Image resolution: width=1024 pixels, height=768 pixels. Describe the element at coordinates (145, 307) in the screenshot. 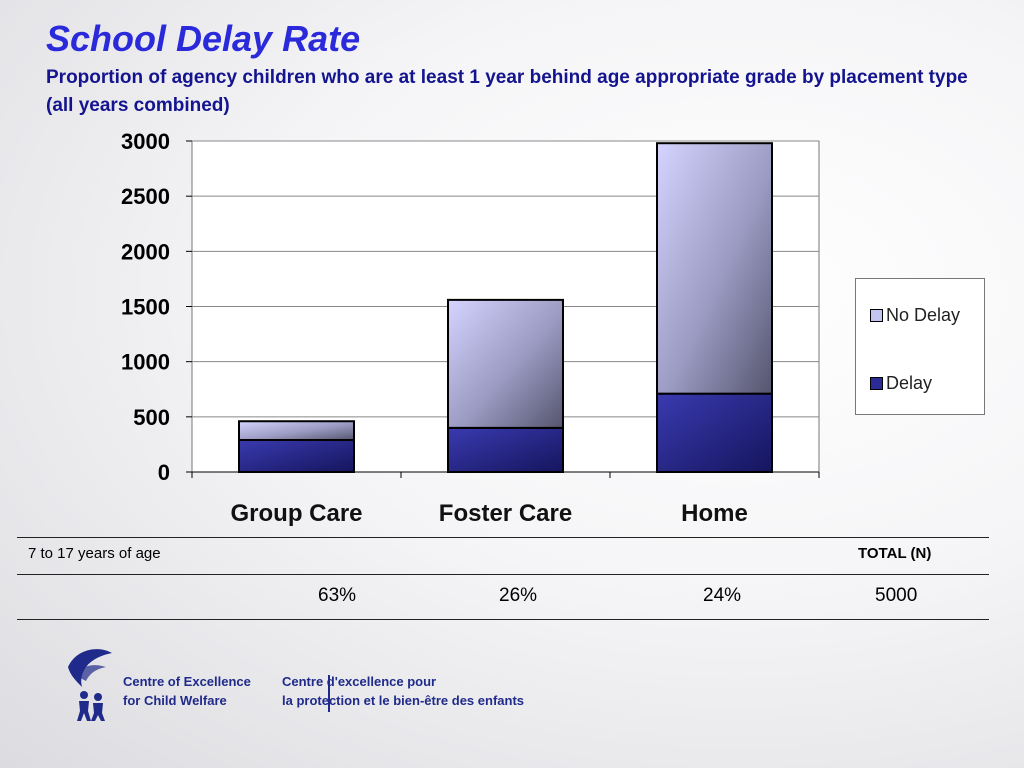

I see `y-tick-label: 1500` at that location.